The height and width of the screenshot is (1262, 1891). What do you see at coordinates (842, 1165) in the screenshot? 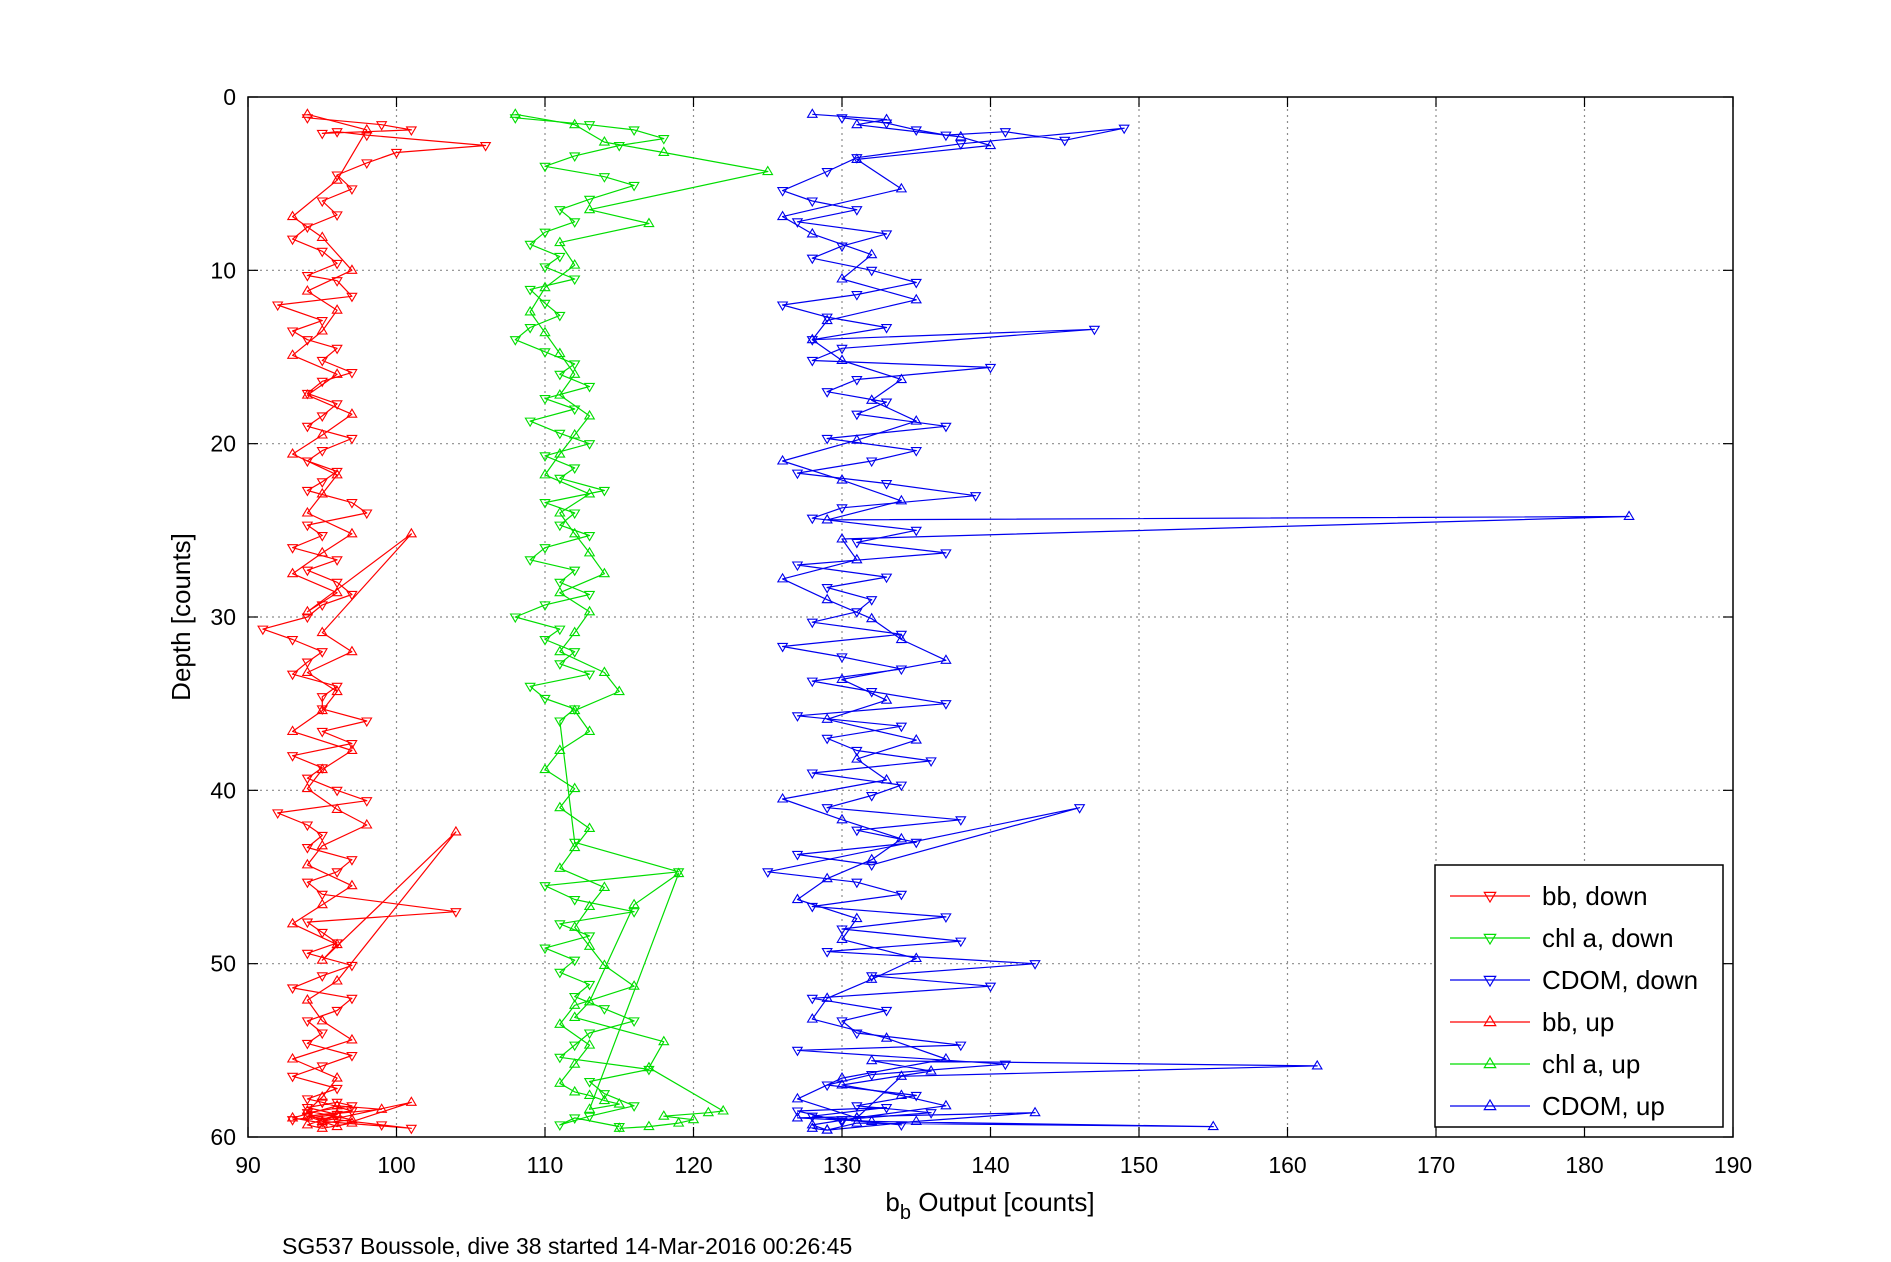
I see `x-tick-label: 130` at bounding box center [842, 1165].